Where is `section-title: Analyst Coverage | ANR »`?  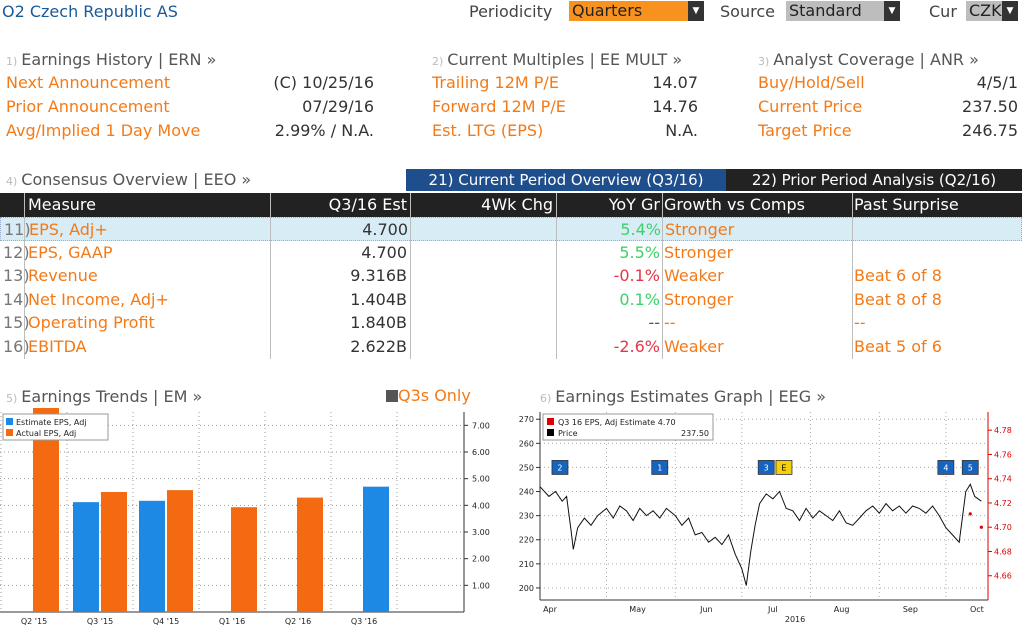
section-title: Analyst Coverage | ANR » is located at coordinates (876, 59).